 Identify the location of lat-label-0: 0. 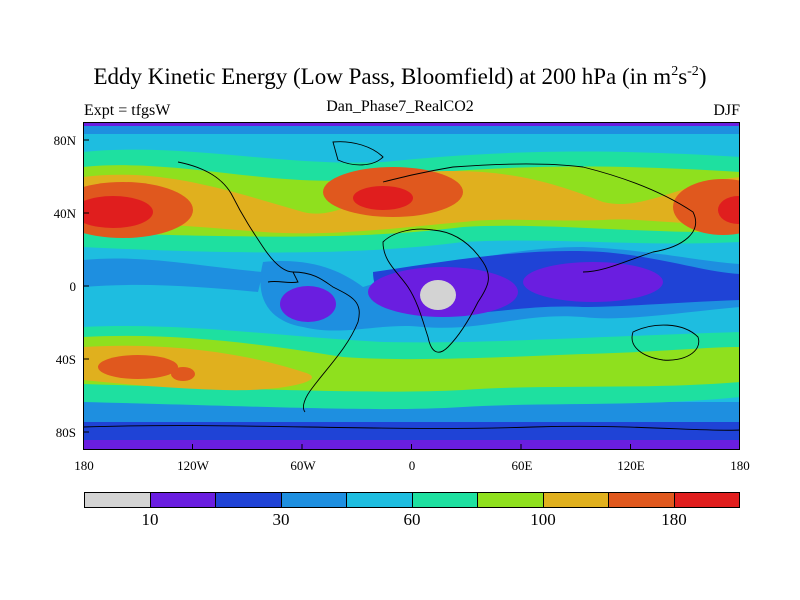
(73, 286).